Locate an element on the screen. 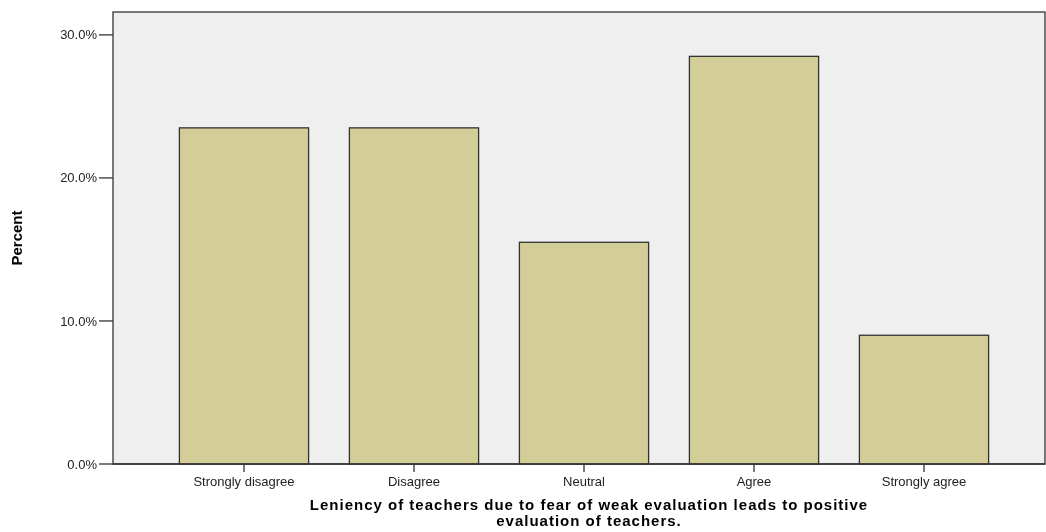 The width and height of the screenshot is (1046, 532). y-tick-label: 0.0% is located at coordinates (82, 464).